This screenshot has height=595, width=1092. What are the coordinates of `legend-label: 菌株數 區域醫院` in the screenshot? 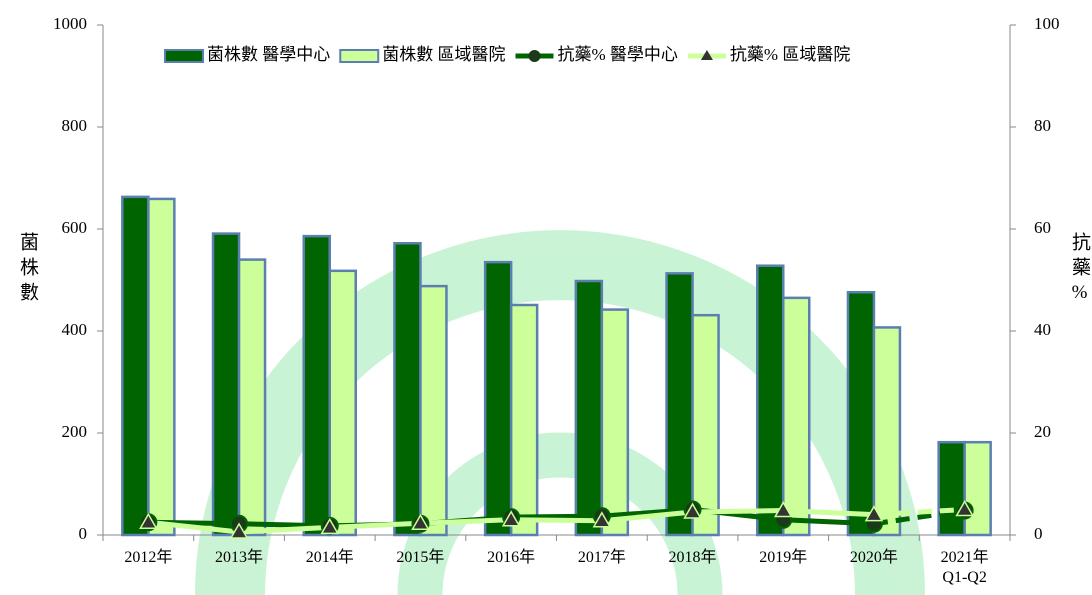 It's located at (443, 54).